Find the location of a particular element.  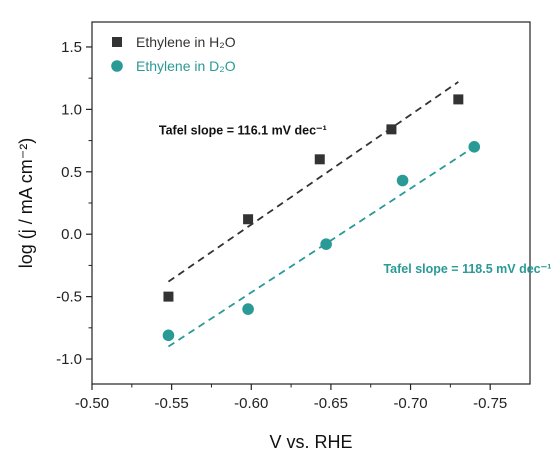

x-tick-label: -0.55 is located at coordinates (172, 403).